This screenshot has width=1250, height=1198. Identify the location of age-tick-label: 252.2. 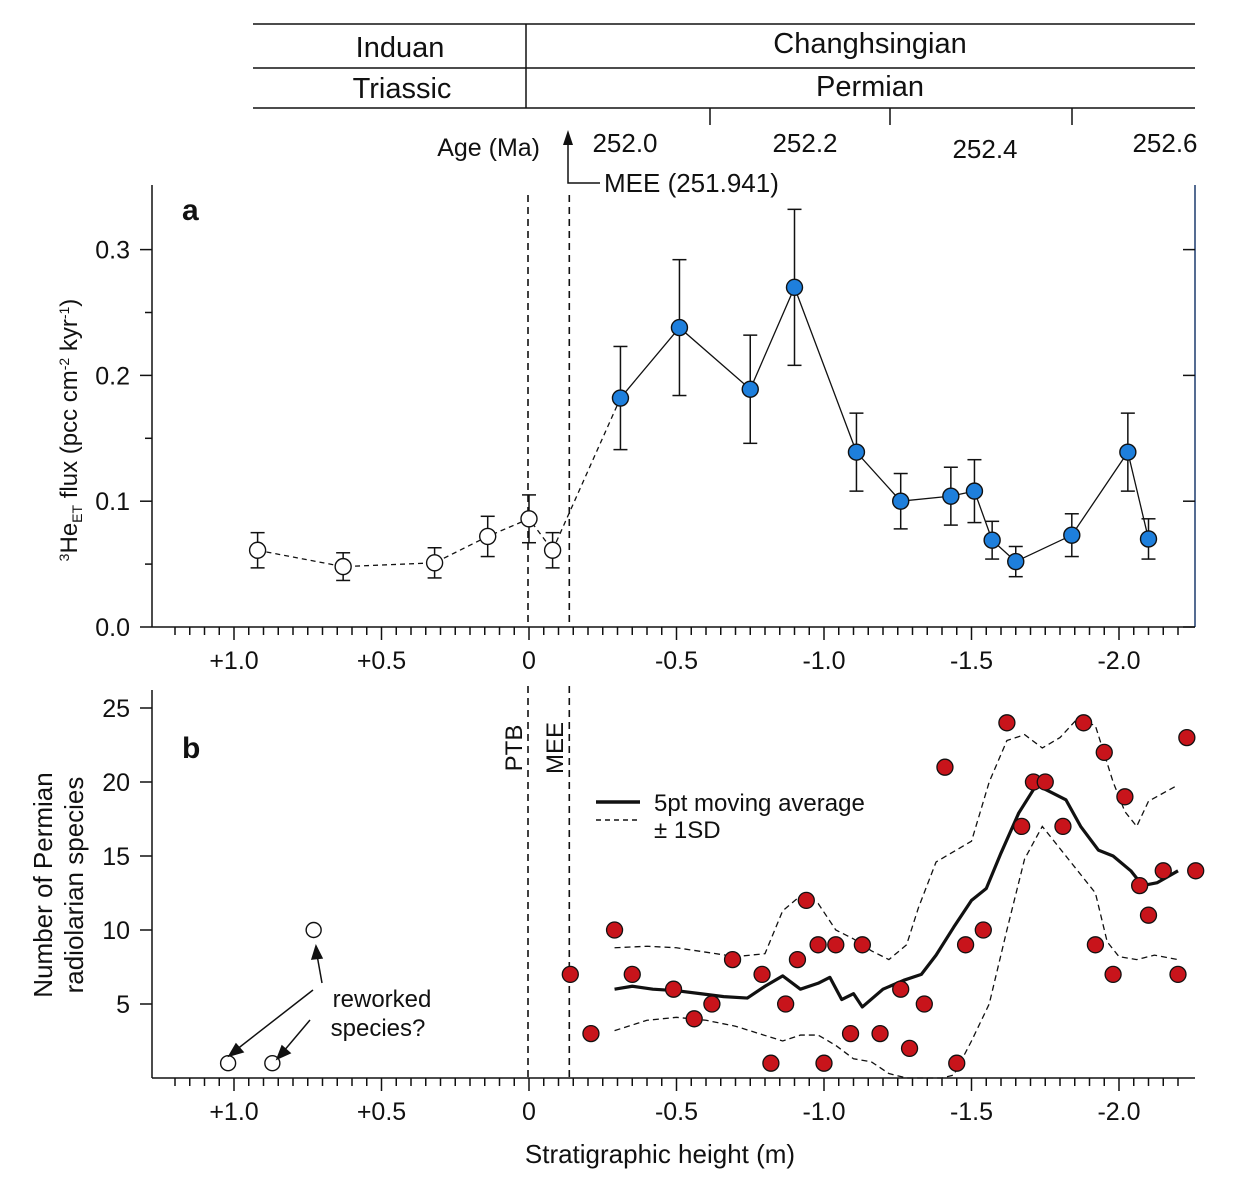
(804, 143).